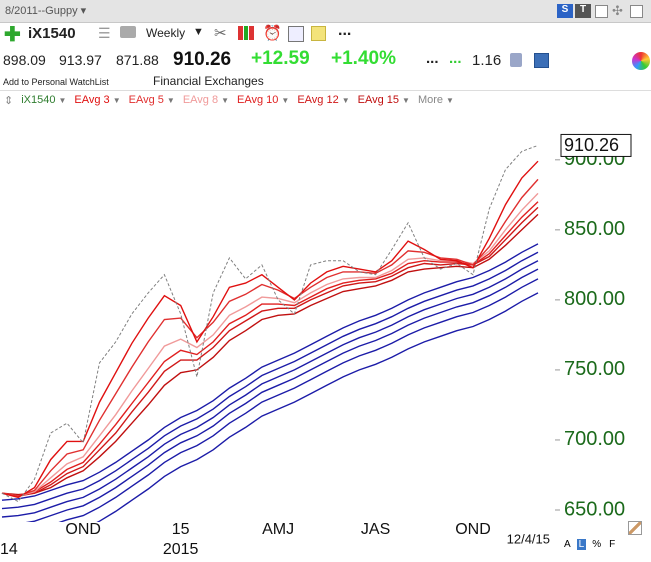 This screenshot has height=562, width=651. What do you see at coordinates (181, 549) in the screenshot?
I see `x-year-label: 2015` at bounding box center [181, 549].